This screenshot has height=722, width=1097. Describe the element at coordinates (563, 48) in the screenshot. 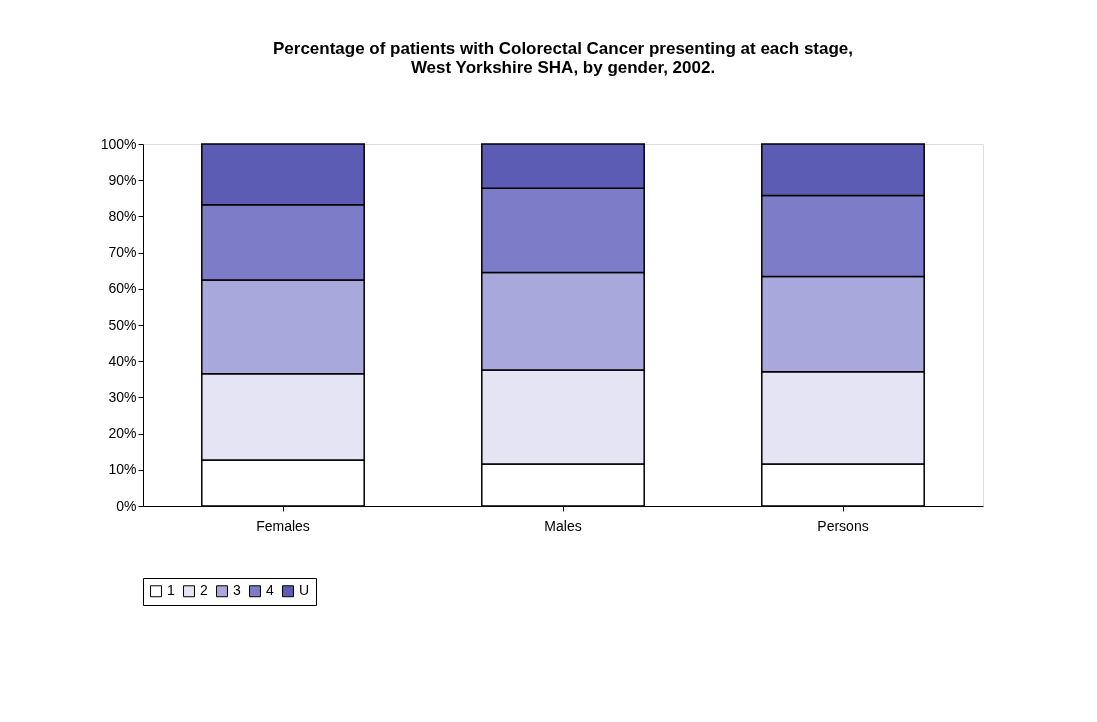

I see `text: Percentage of patients with Colorectal Cancer presenting at each stage,` at that location.